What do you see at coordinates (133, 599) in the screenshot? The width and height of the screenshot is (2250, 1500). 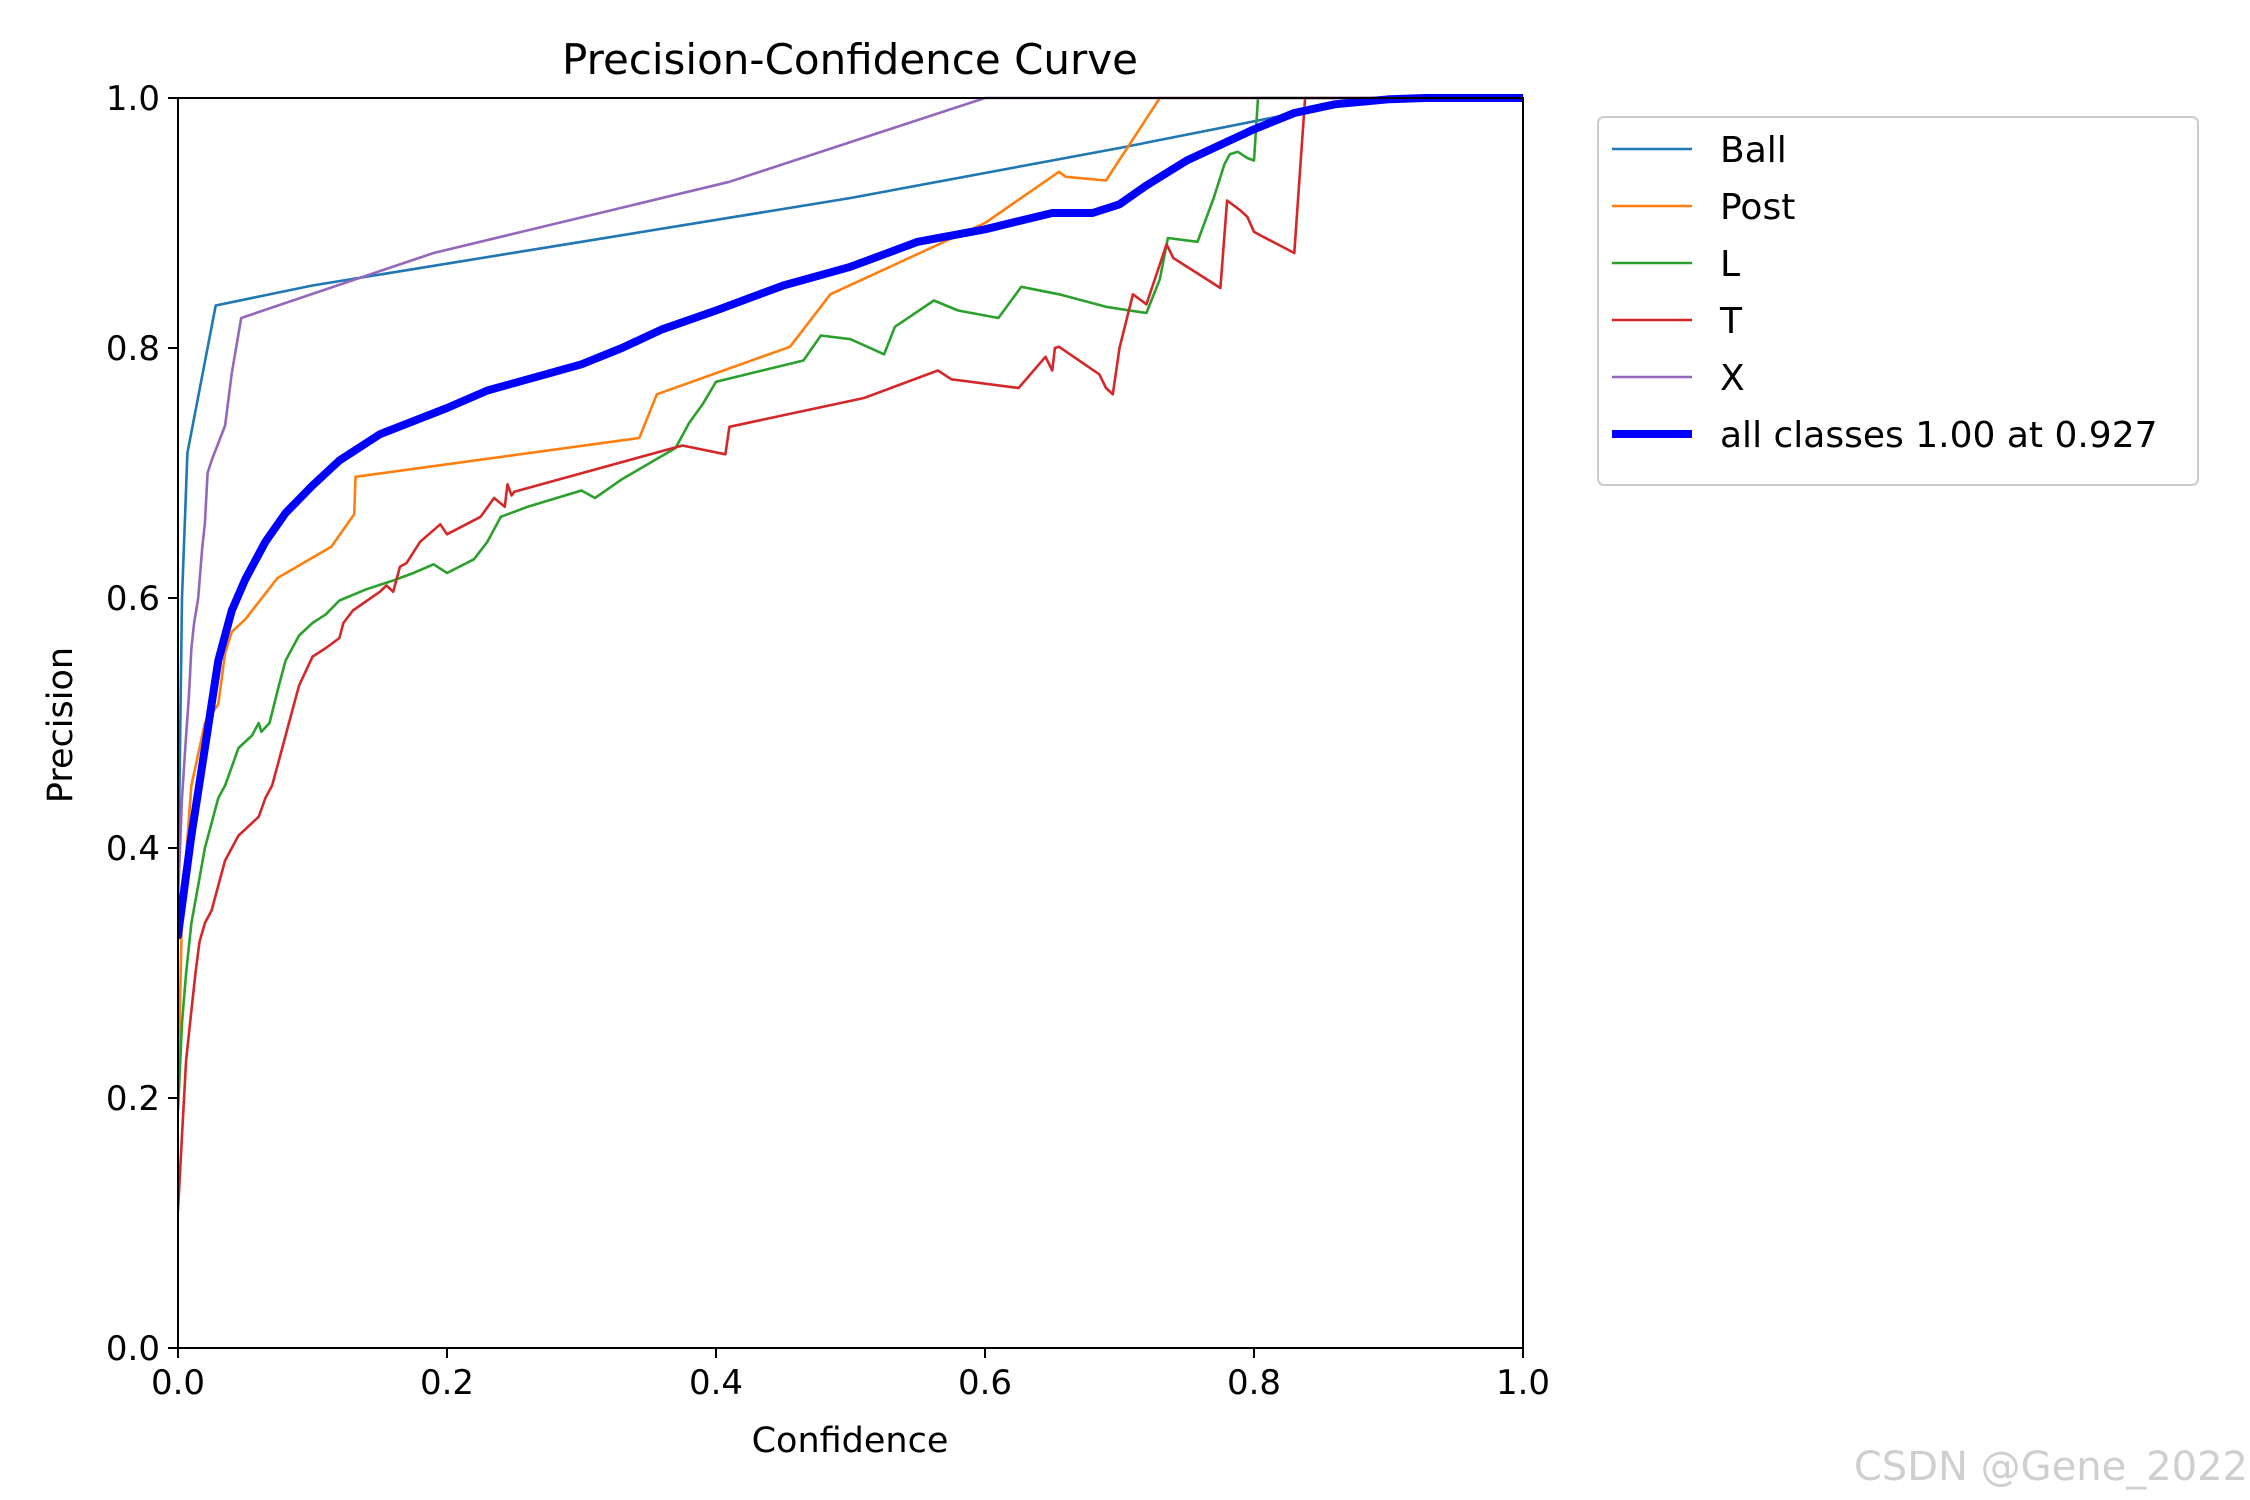 I see `y-tick-label: 0.6` at bounding box center [133, 599].